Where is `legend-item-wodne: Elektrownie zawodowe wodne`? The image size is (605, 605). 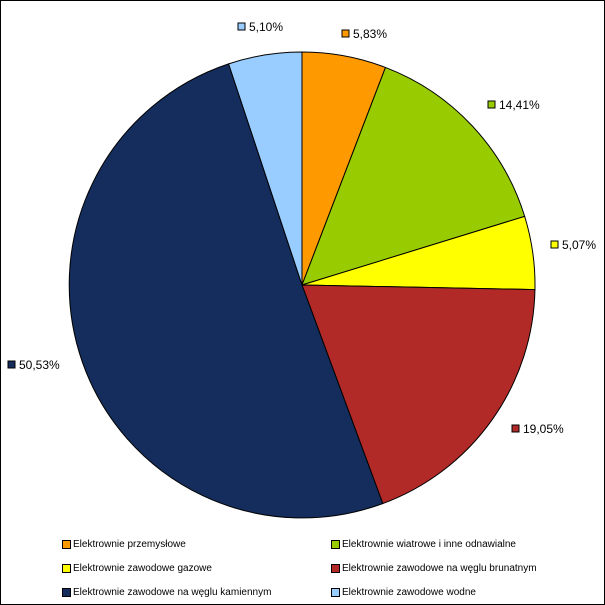
legend-item-wodne: Elektrownie zawodowe wodne is located at coordinates (403, 592).